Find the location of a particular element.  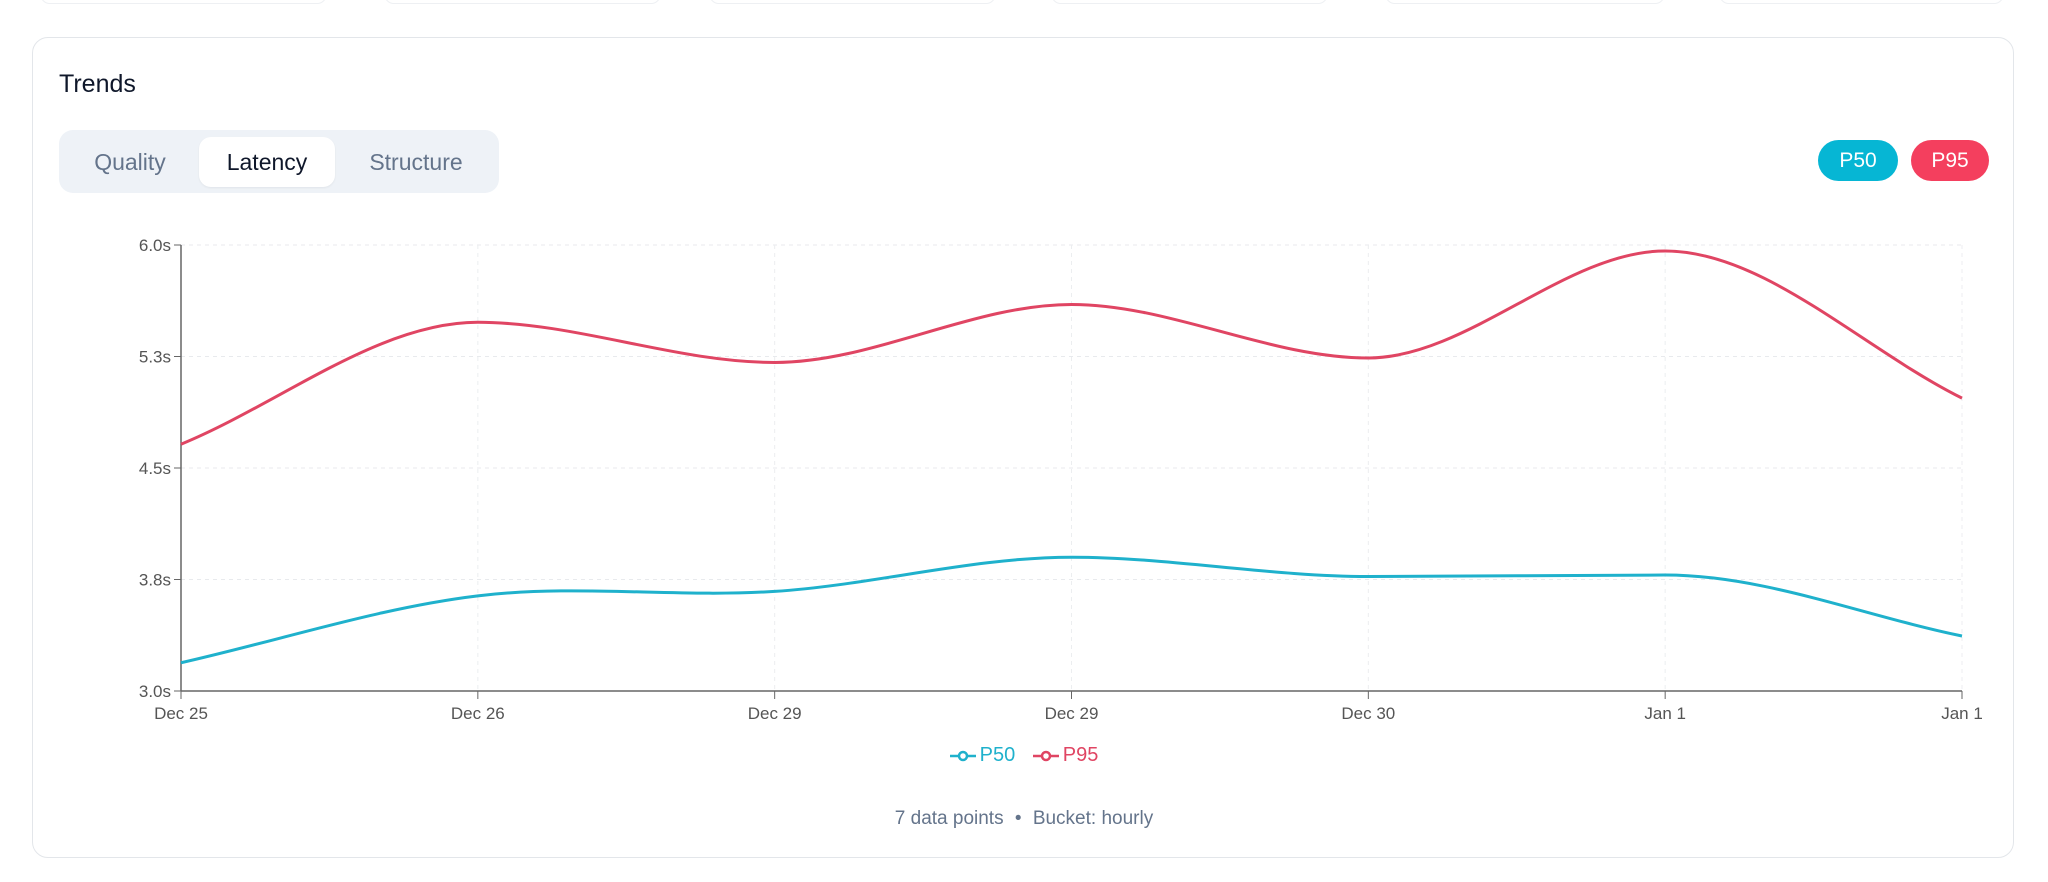

y-tick-label: 5.3s is located at coordinates (155, 357).